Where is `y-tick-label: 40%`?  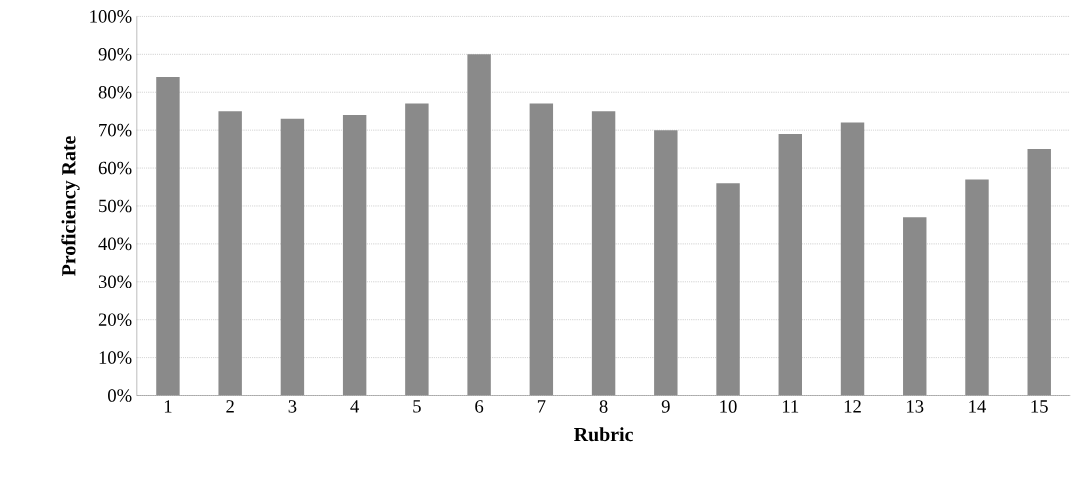 y-tick-label: 40% is located at coordinates (115, 244).